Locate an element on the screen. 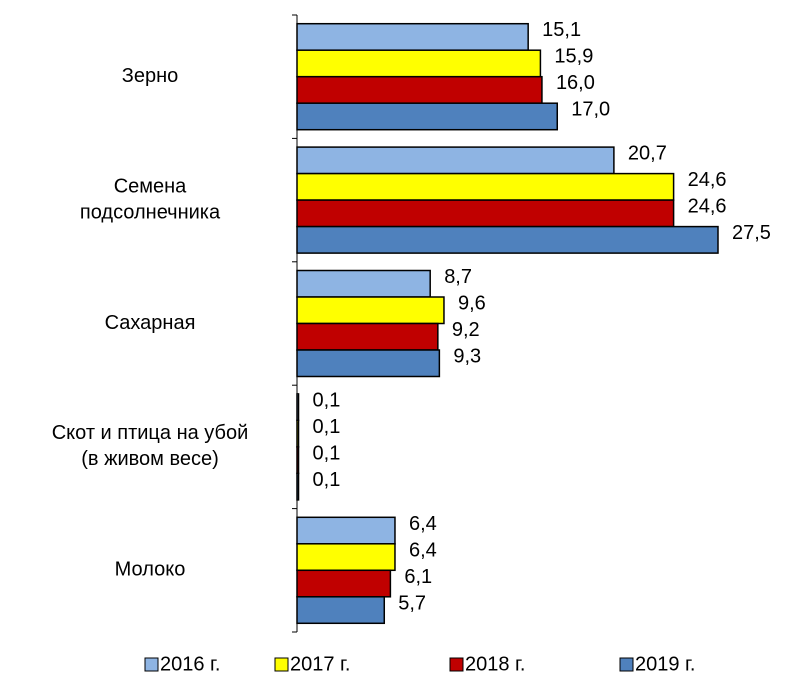 The image size is (788, 694). legend-label: 2017 г. is located at coordinates (320, 664).